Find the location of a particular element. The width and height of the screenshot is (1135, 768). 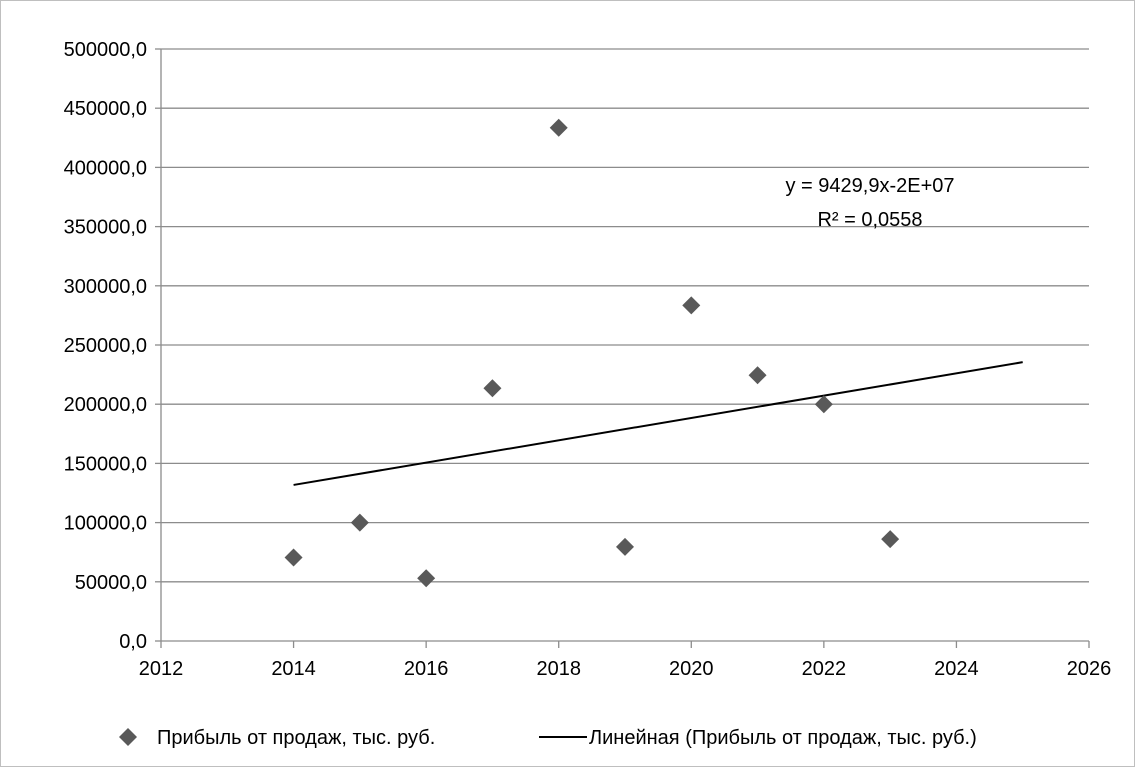

y-tick-label: 200000,0 is located at coordinates (105, 405).